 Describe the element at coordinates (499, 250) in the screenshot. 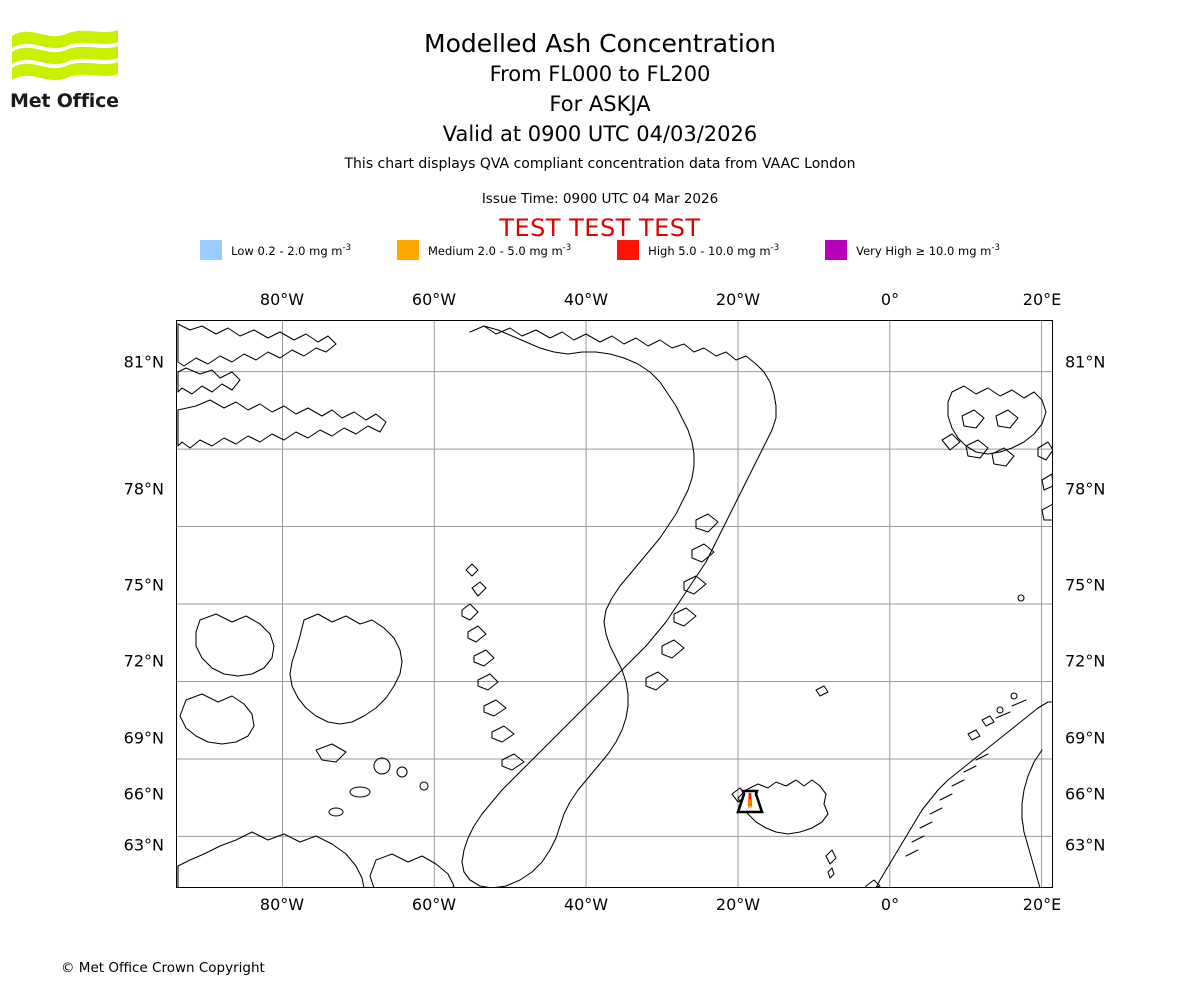

I see `legend-label-medium: Medium 2.0 - 5.0 mg m-3` at that location.